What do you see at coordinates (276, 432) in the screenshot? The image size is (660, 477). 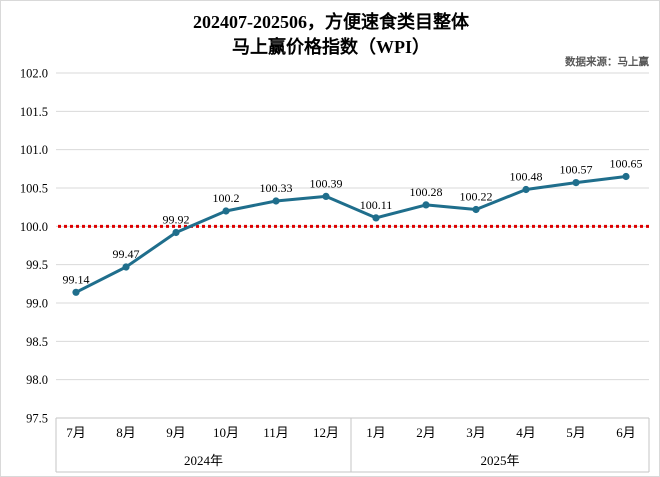 I see `month-tick-label: 11月` at bounding box center [276, 432].